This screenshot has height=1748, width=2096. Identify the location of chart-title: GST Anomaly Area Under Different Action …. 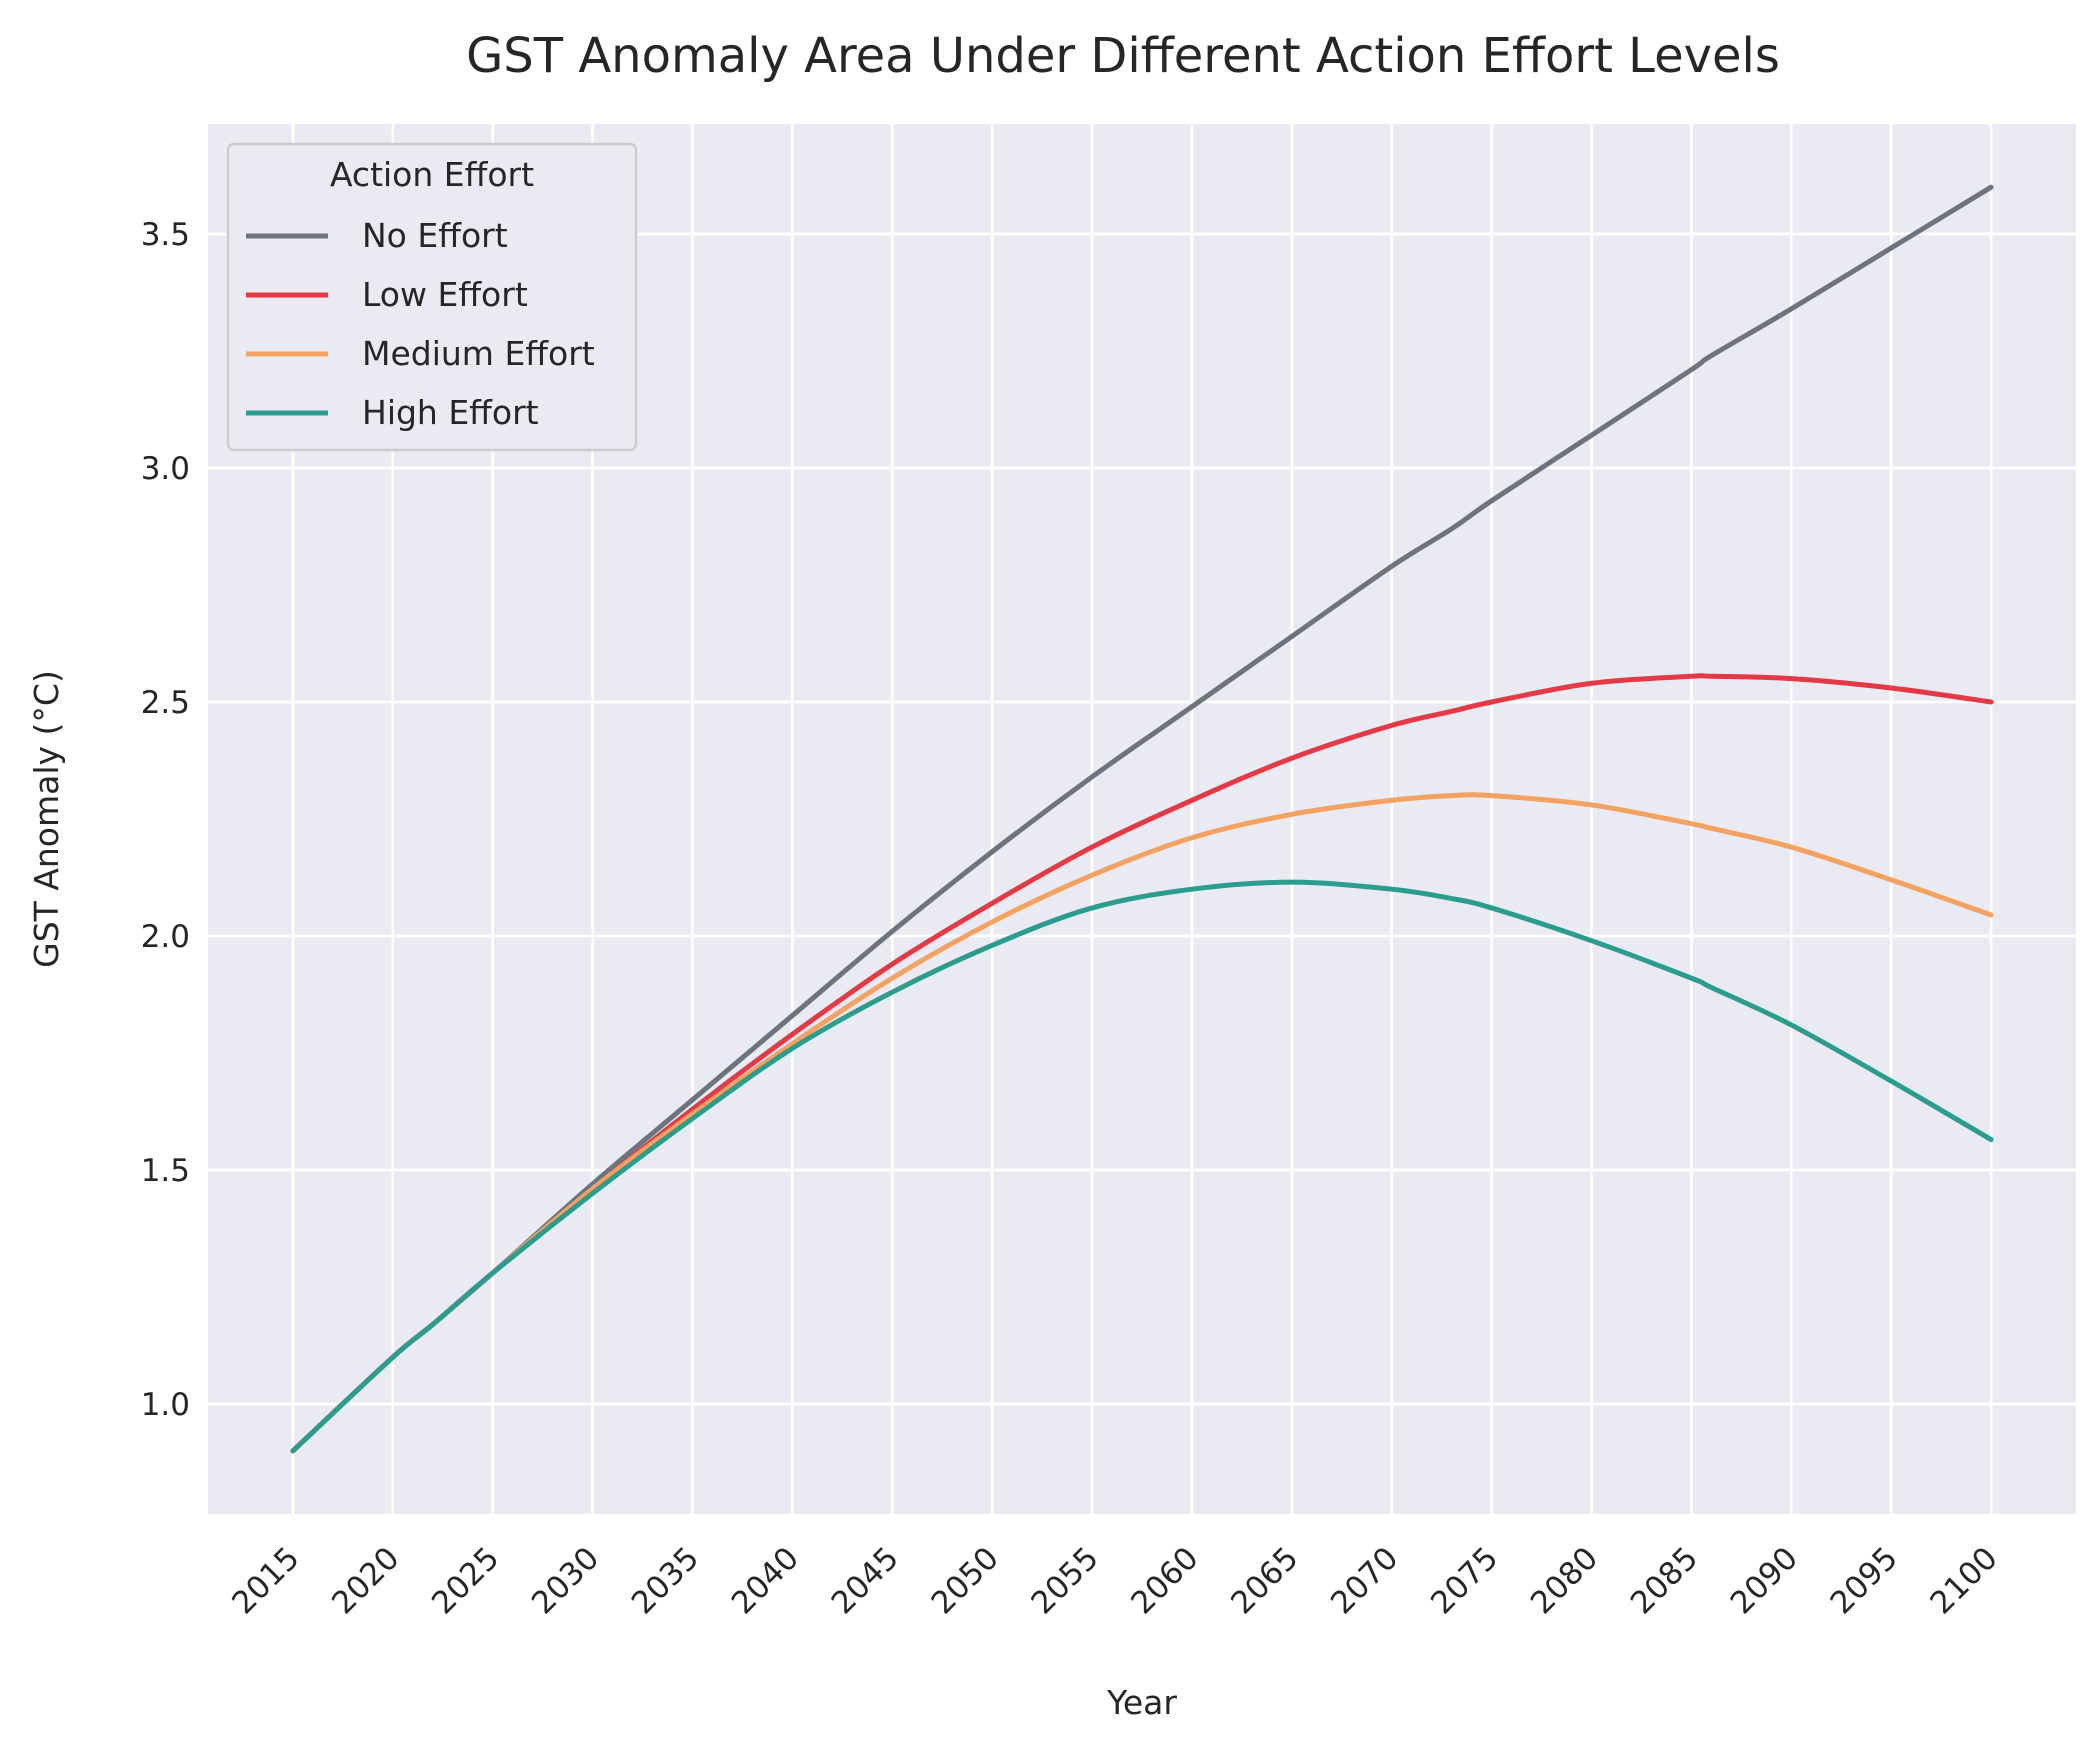
(1123, 56).